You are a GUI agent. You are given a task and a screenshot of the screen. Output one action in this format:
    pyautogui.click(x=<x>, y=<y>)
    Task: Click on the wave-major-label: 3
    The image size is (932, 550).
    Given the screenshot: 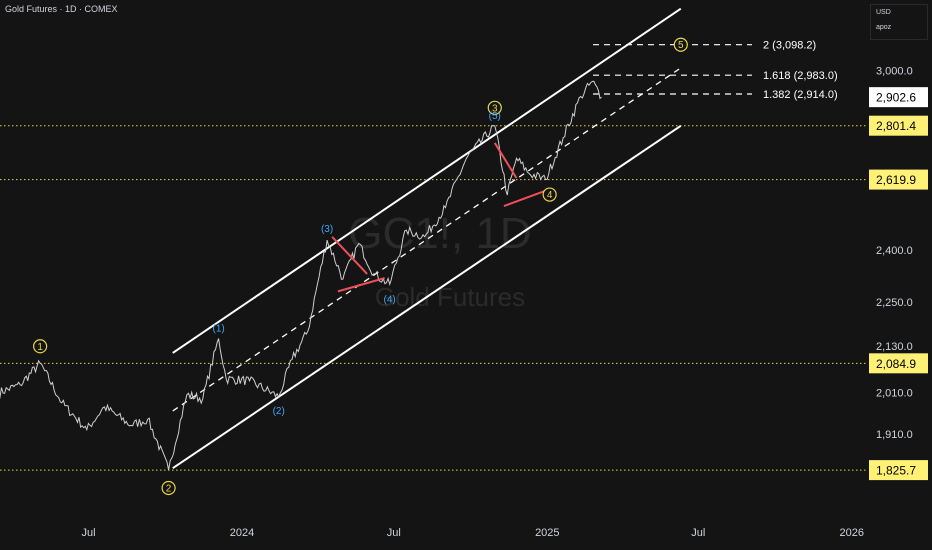 What is the action you would take?
    pyautogui.click(x=495, y=108)
    